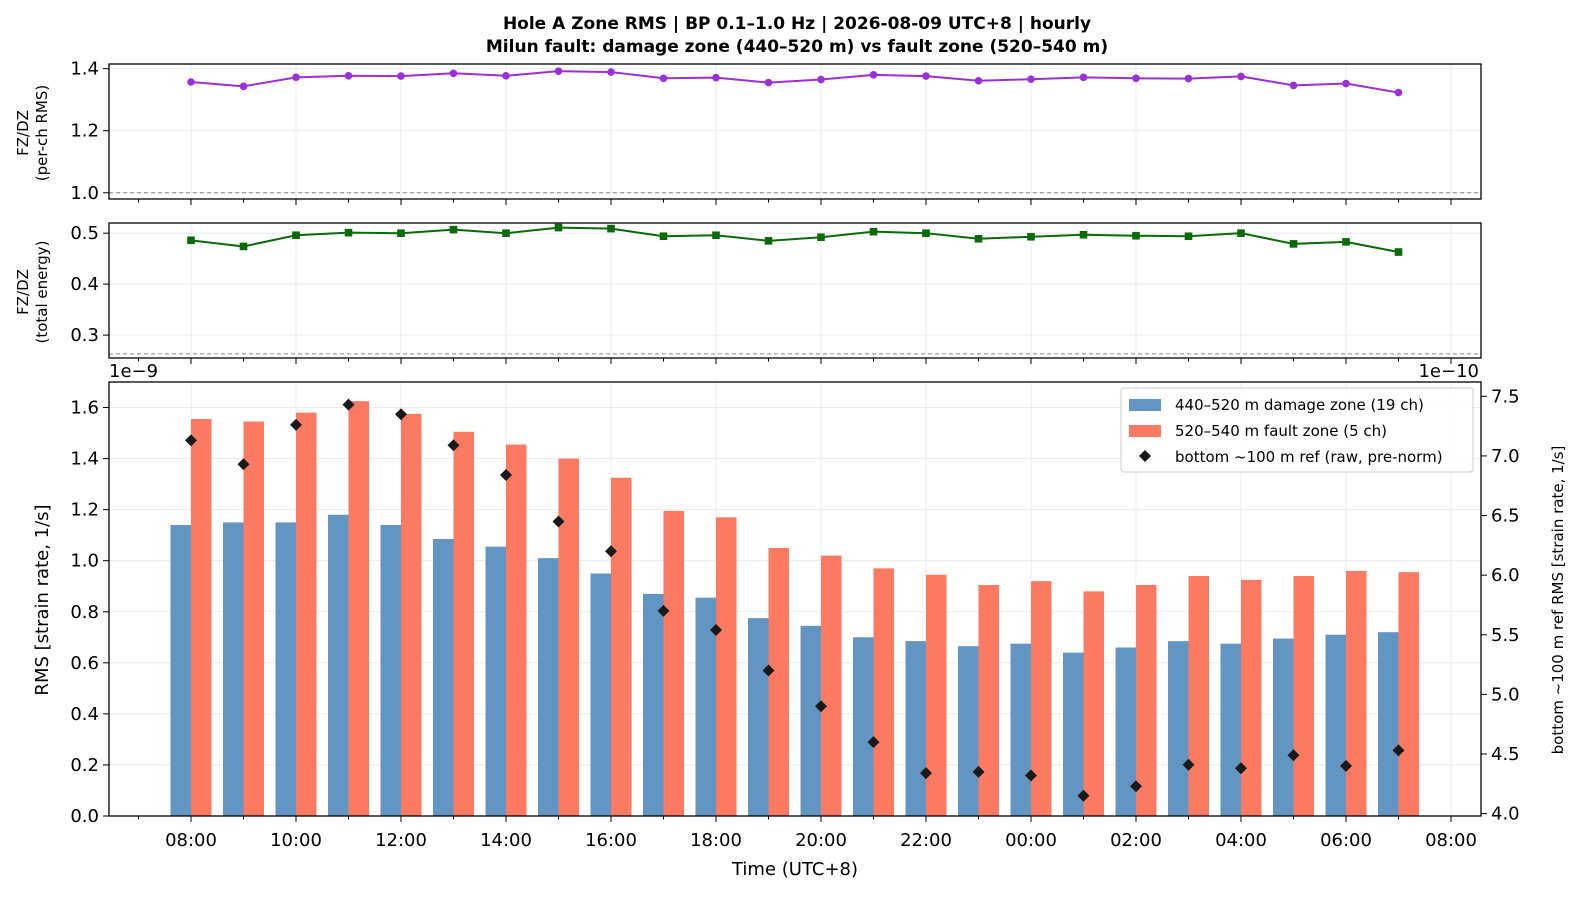  Describe the element at coordinates (794, 869) in the screenshot. I see `x-axis-label: Time (UTC+8)` at that location.